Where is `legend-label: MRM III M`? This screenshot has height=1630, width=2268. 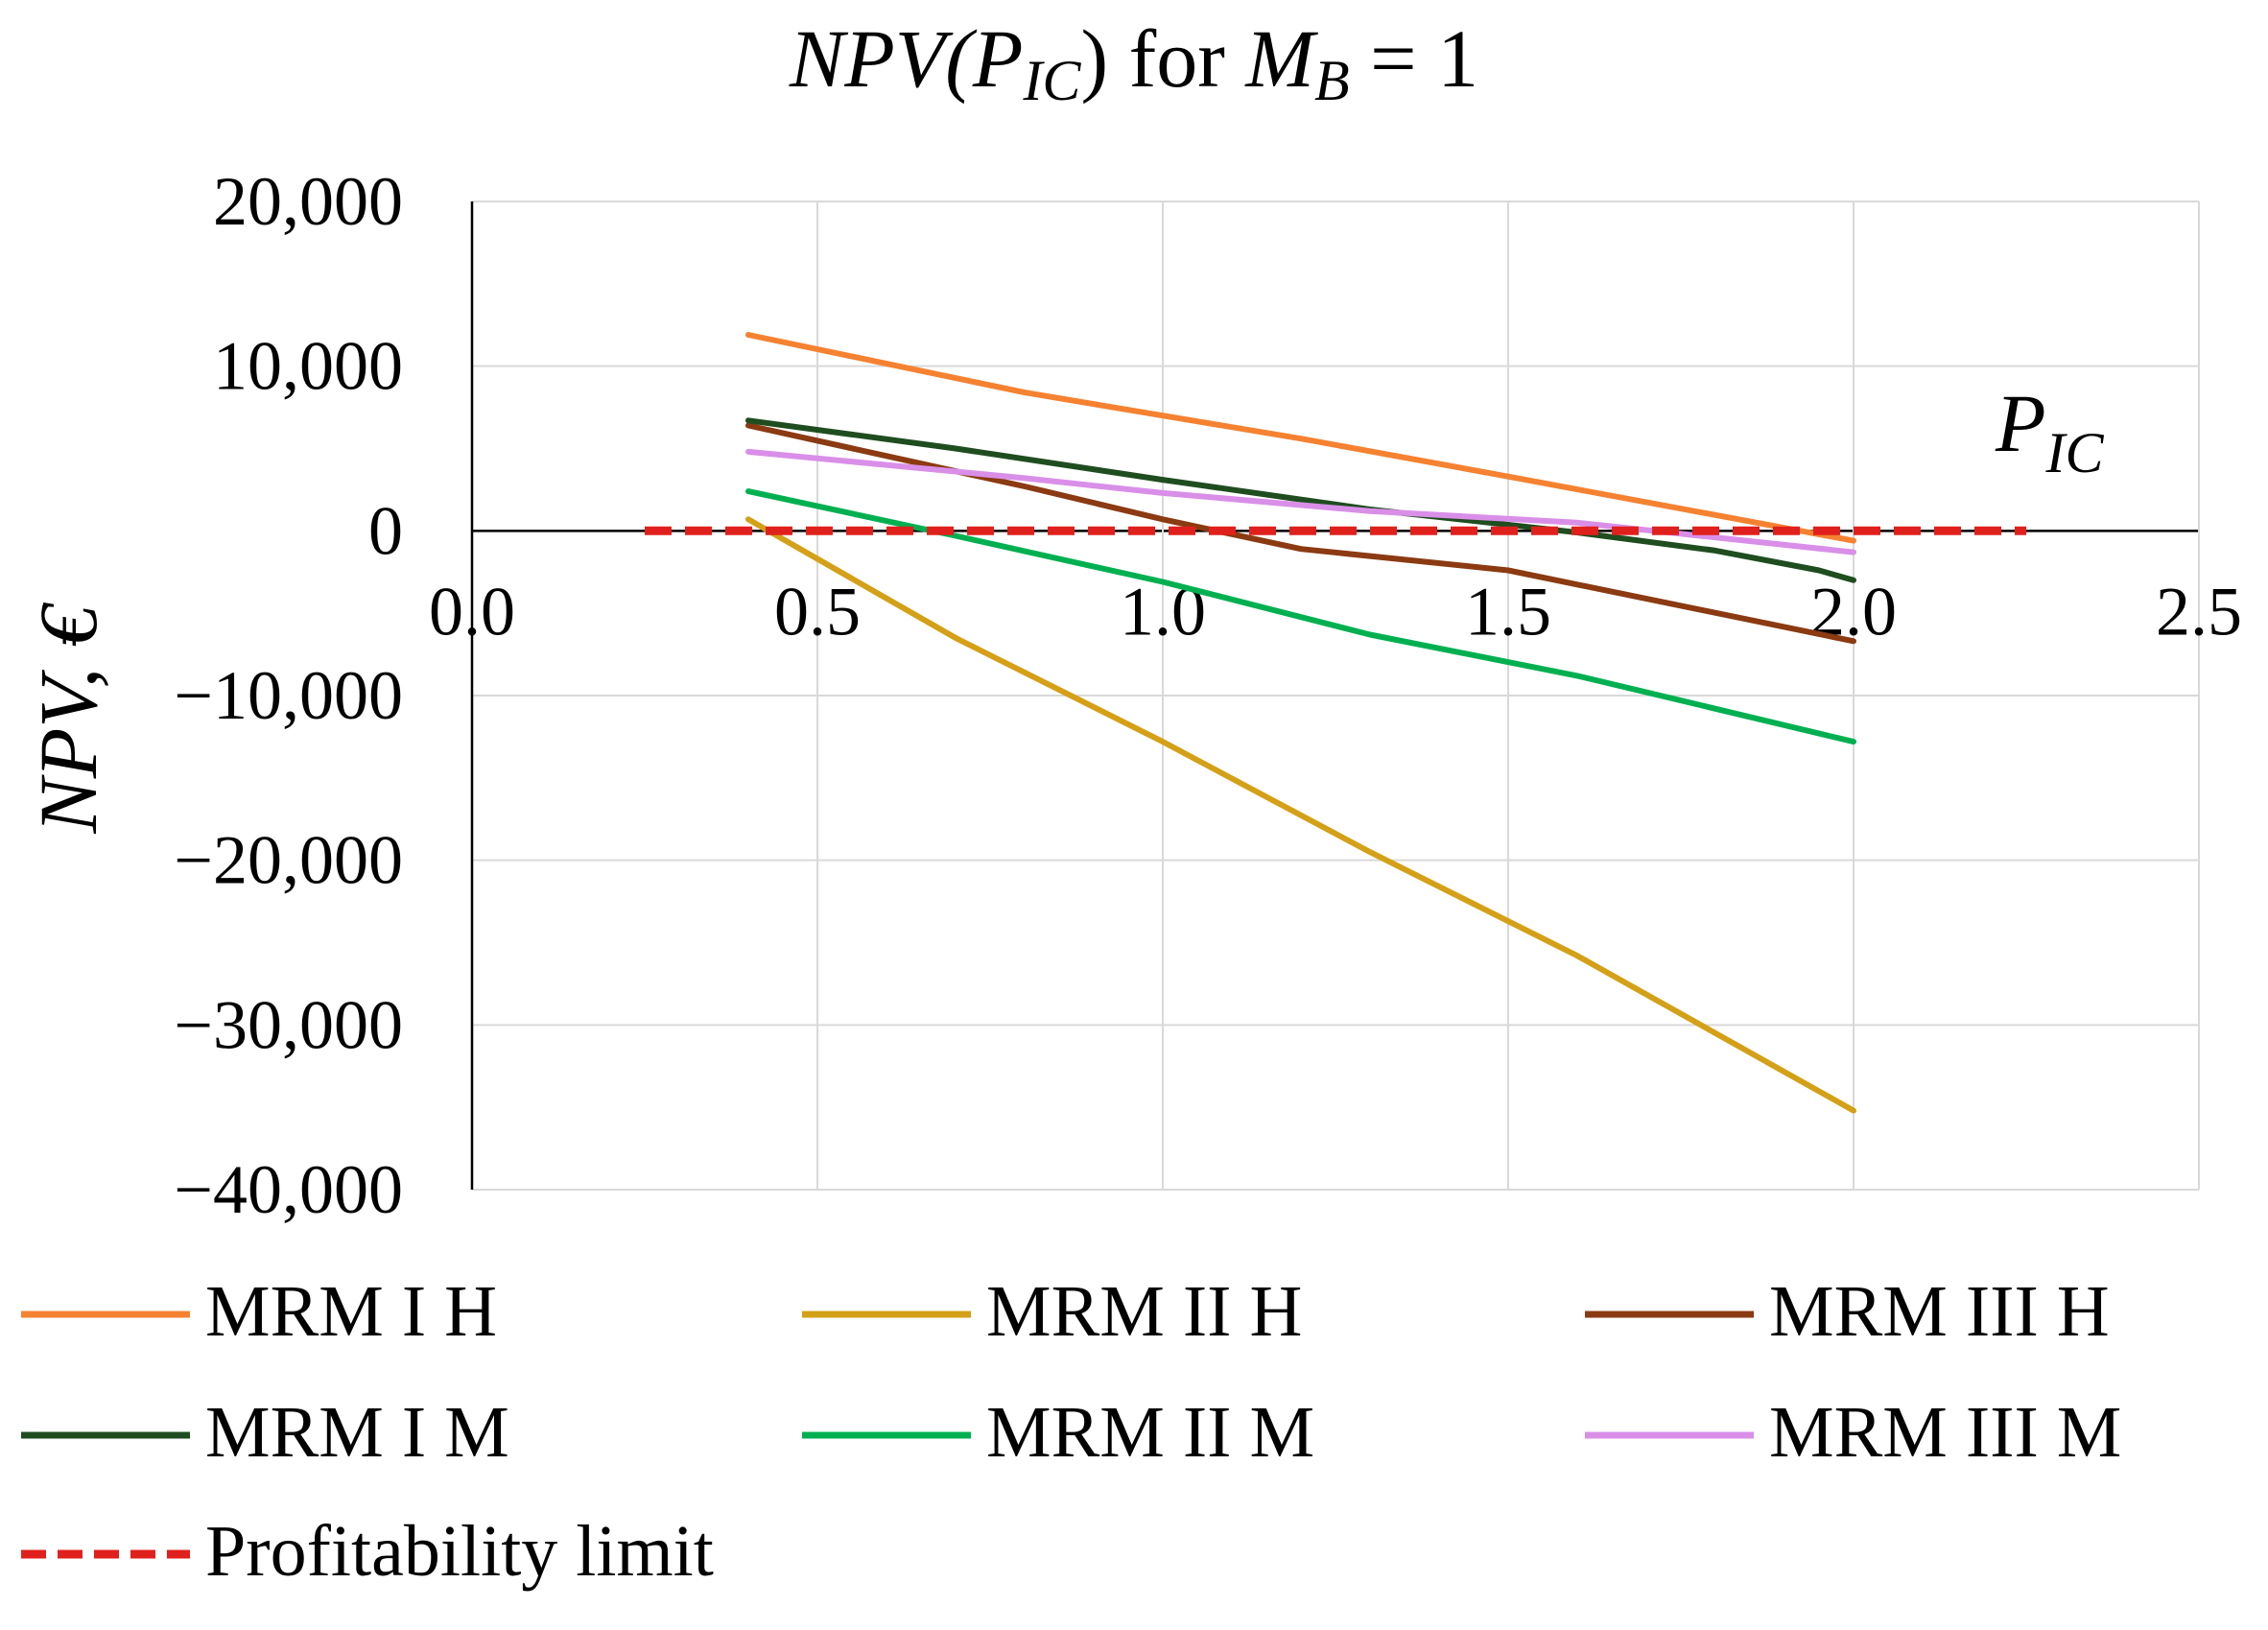
legend-label: MRM III M is located at coordinates (1945, 1432).